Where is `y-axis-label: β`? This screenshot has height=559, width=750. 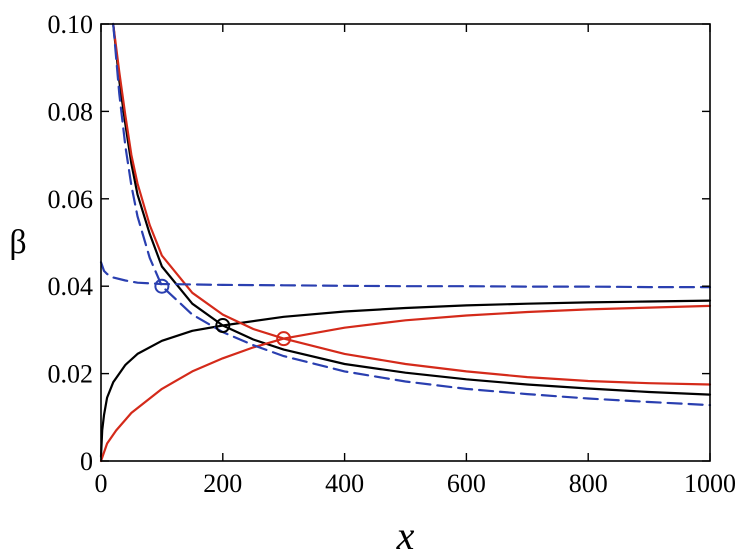 y-axis-label: β is located at coordinates (17, 242).